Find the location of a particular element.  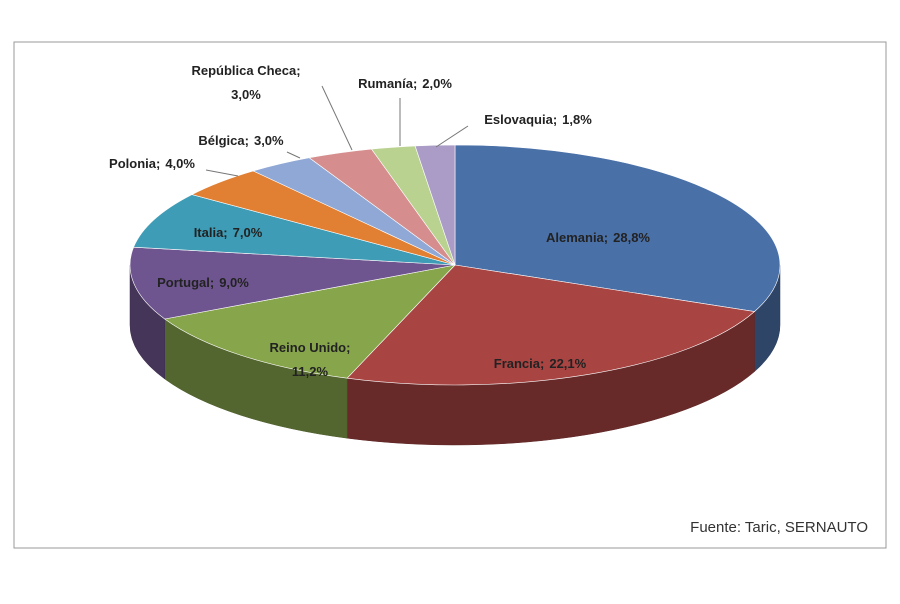

data-label: Portugal; 9,0% is located at coordinates (203, 282).